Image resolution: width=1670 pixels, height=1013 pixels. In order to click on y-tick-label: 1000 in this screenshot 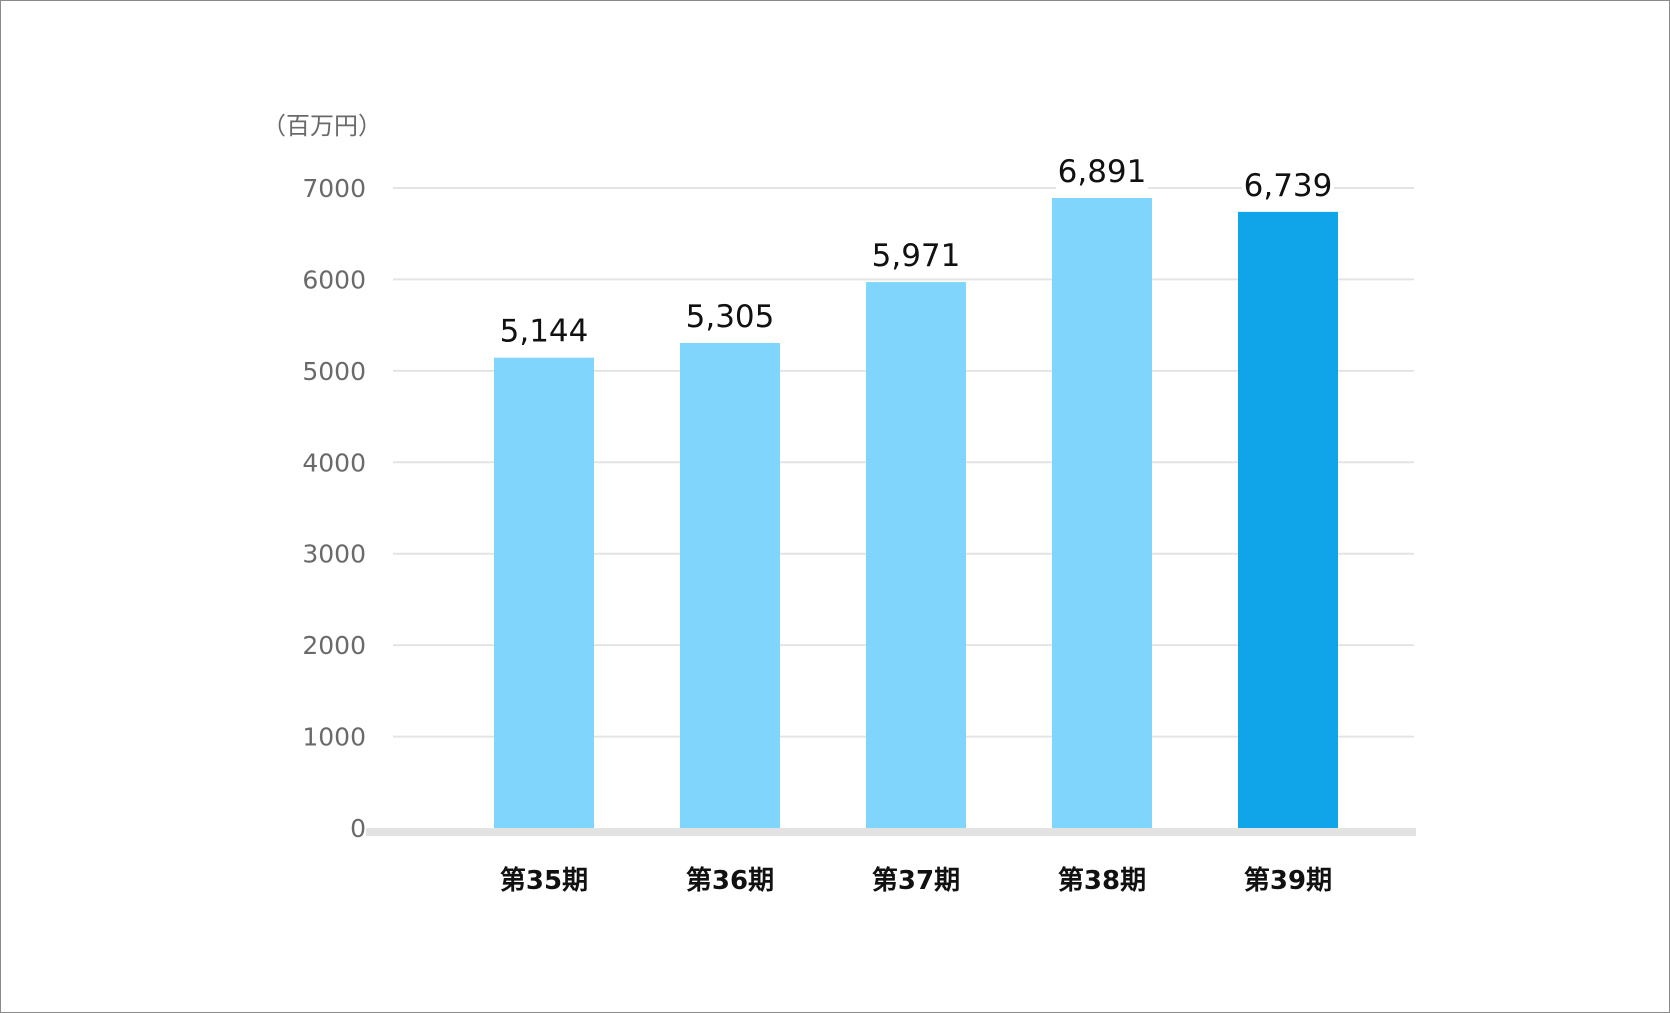, I will do `click(334, 737)`.